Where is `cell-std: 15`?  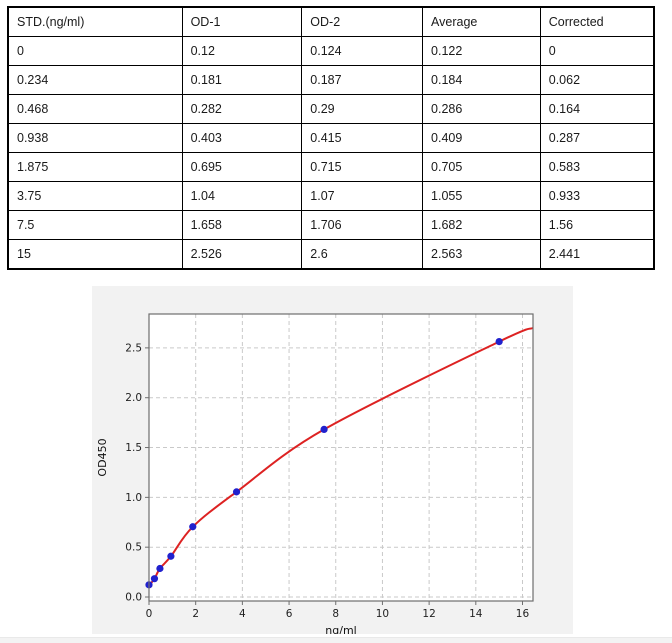 cell-std: 15 is located at coordinates (95, 254).